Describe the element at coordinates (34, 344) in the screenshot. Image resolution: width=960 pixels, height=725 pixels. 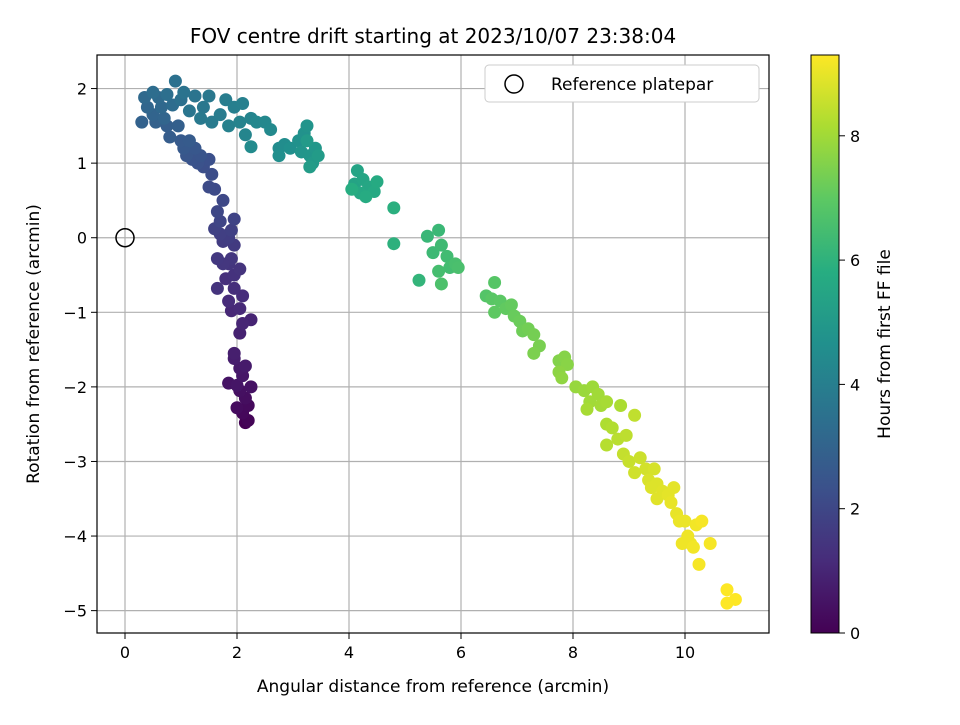
I see `y-axis-label: Rotation from reference (arcmin)` at that location.